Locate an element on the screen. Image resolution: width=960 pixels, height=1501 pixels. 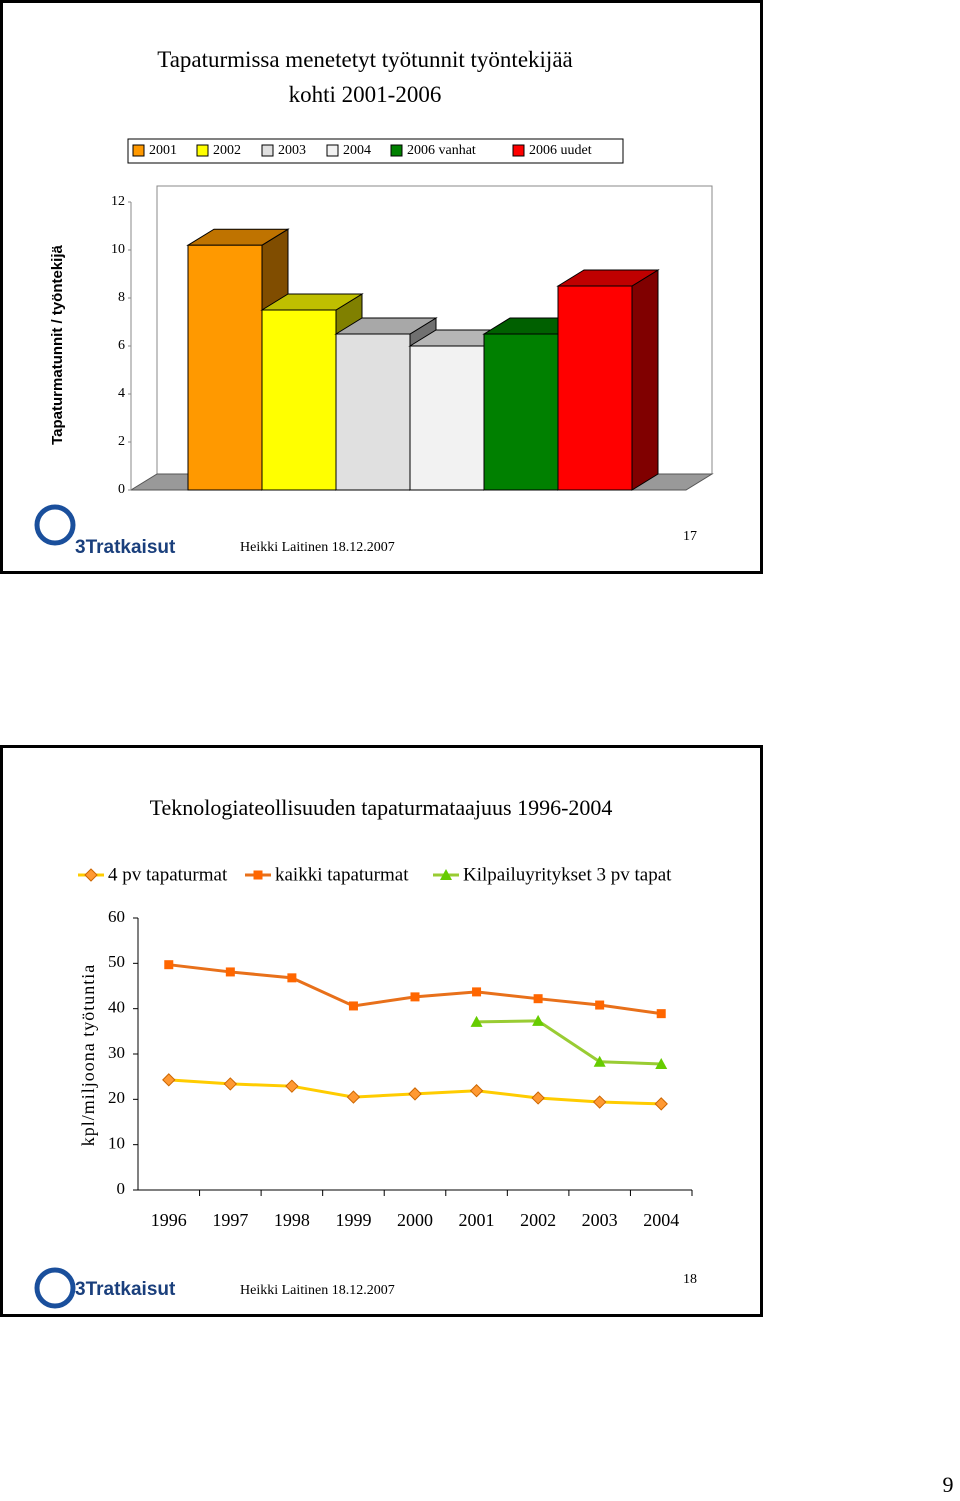
legend-label: kaikki tapaturmat is located at coordinates (342, 874).